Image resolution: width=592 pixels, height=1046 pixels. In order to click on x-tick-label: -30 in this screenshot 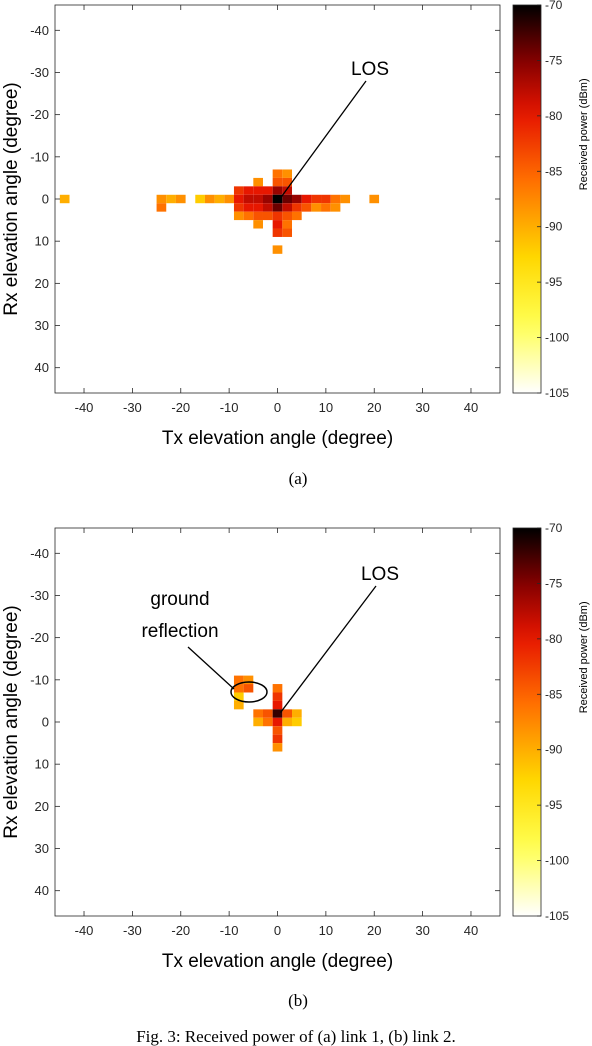, I will do `click(132, 930)`.